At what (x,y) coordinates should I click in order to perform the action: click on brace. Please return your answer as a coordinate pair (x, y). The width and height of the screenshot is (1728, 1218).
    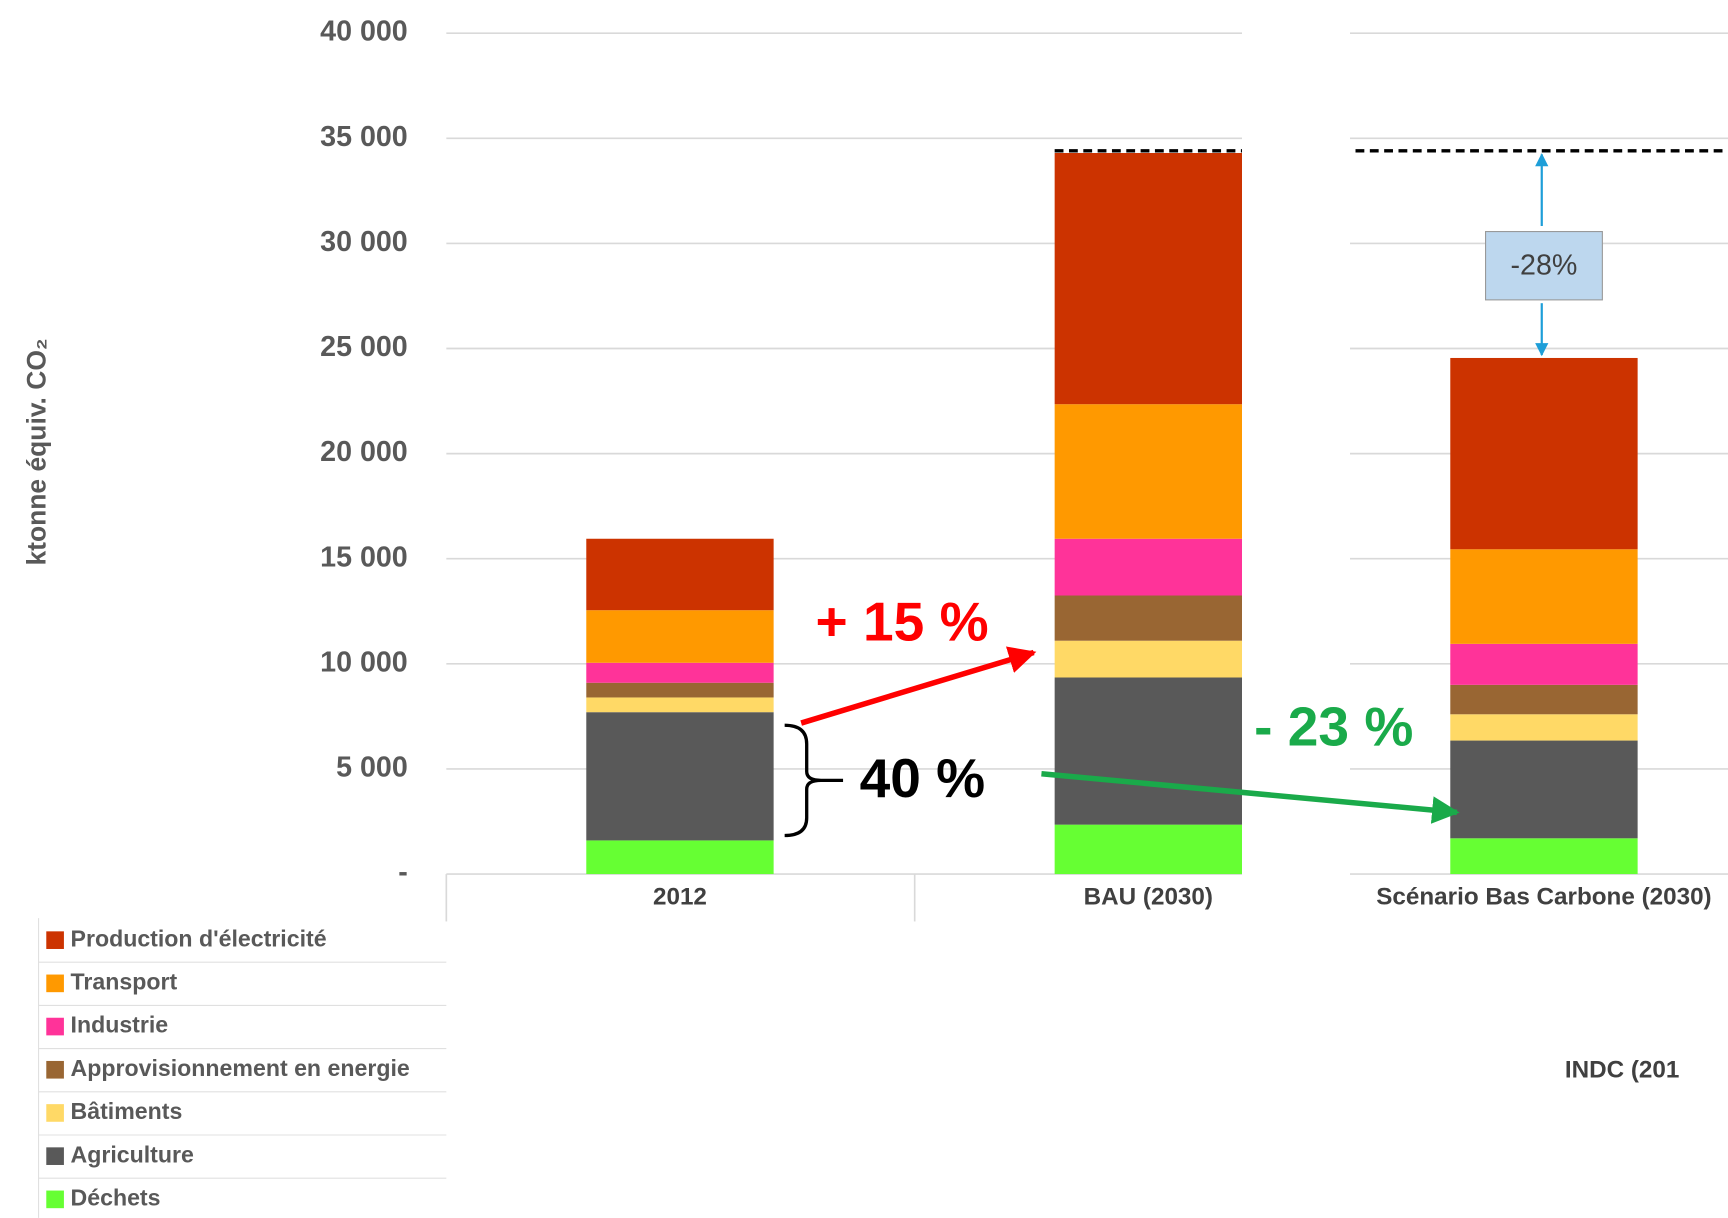
    Looking at the image, I should click on (814, 780).